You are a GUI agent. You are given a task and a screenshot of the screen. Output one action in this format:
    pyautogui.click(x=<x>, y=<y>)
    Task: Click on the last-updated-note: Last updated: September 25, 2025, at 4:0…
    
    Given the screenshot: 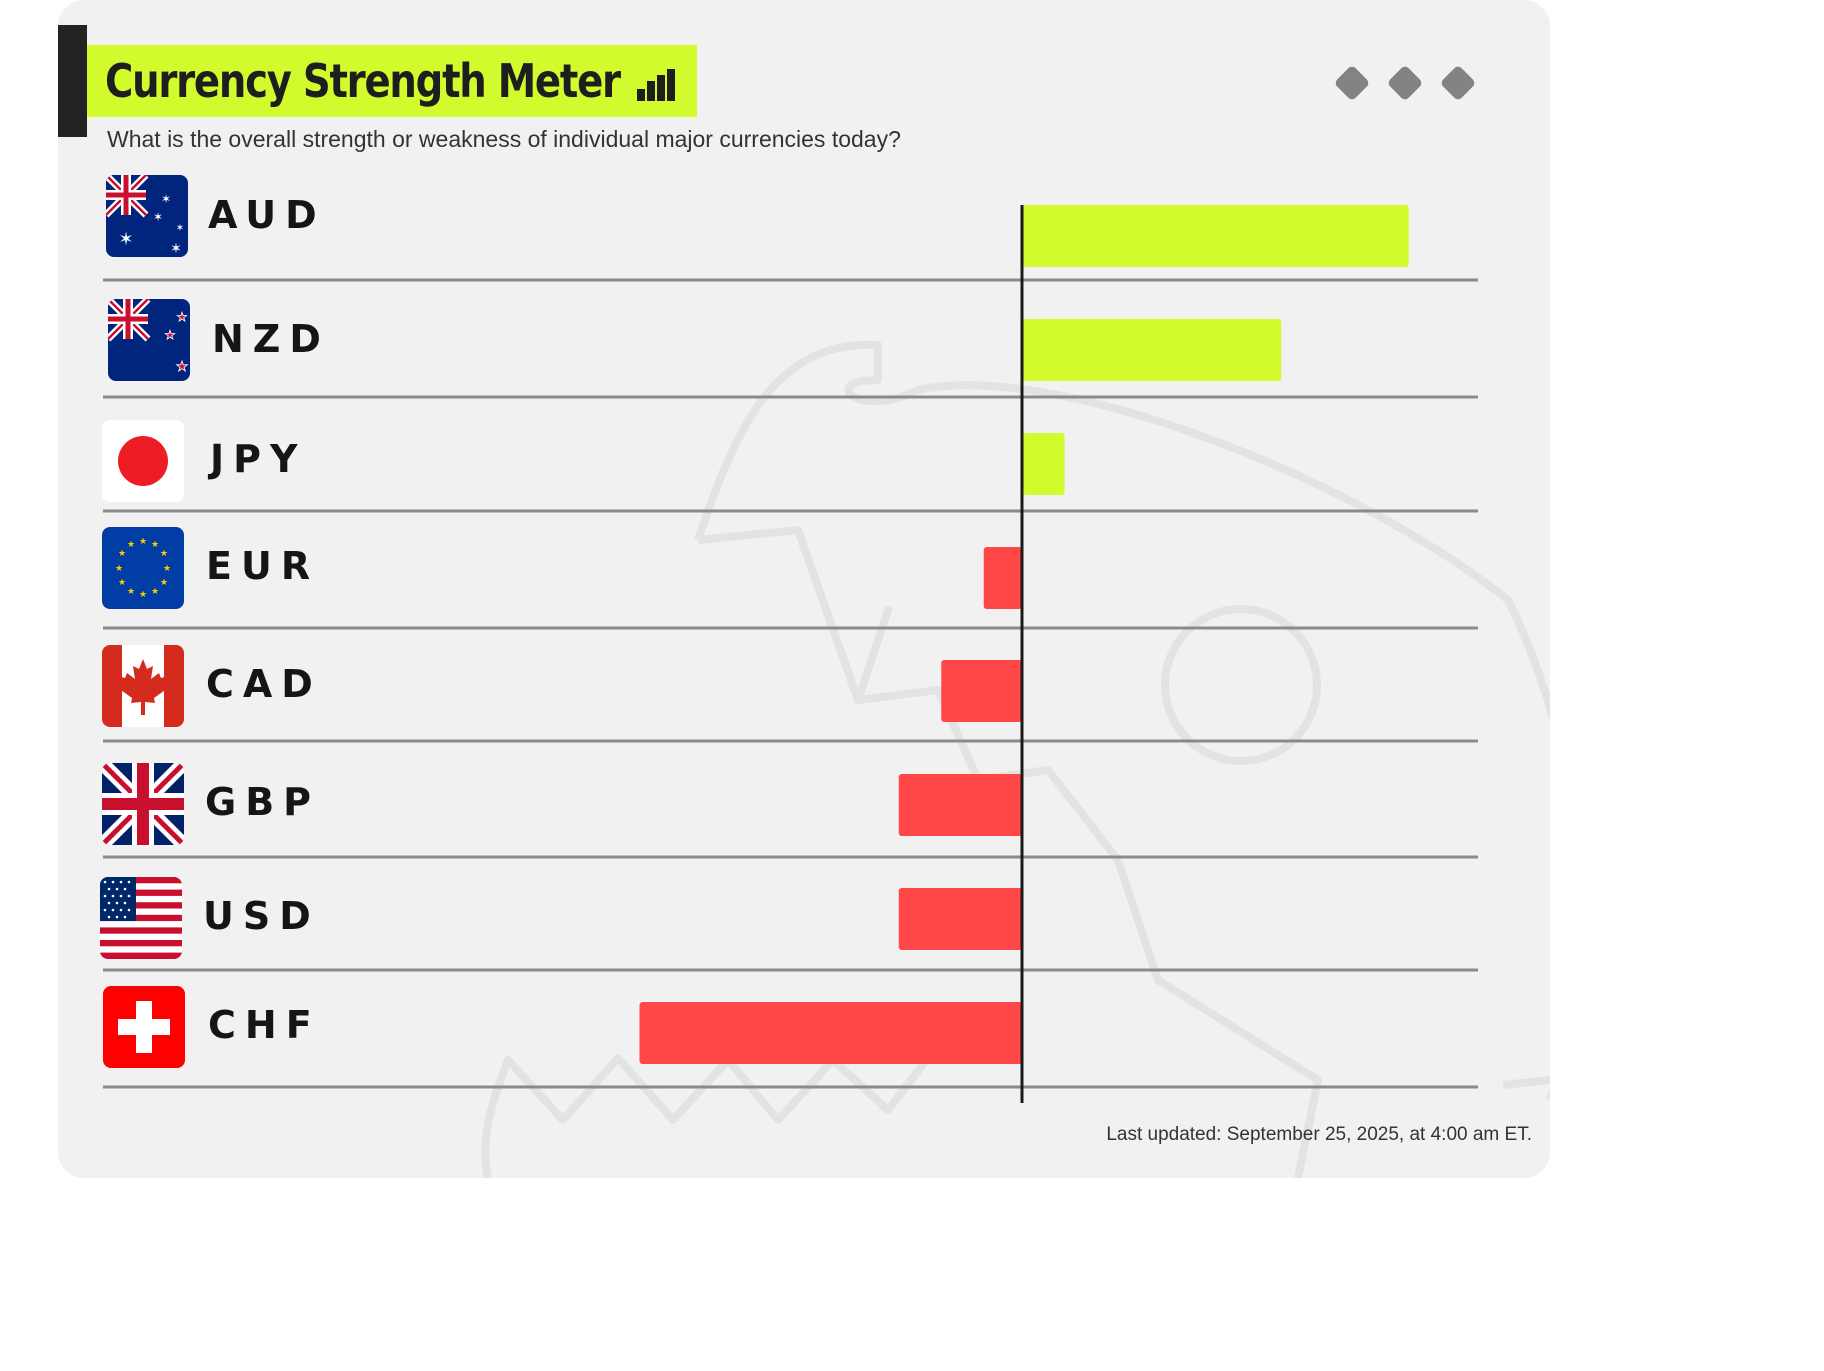 What is the action you would take?
    pyautogui.click(x=1319, y=1134)
    